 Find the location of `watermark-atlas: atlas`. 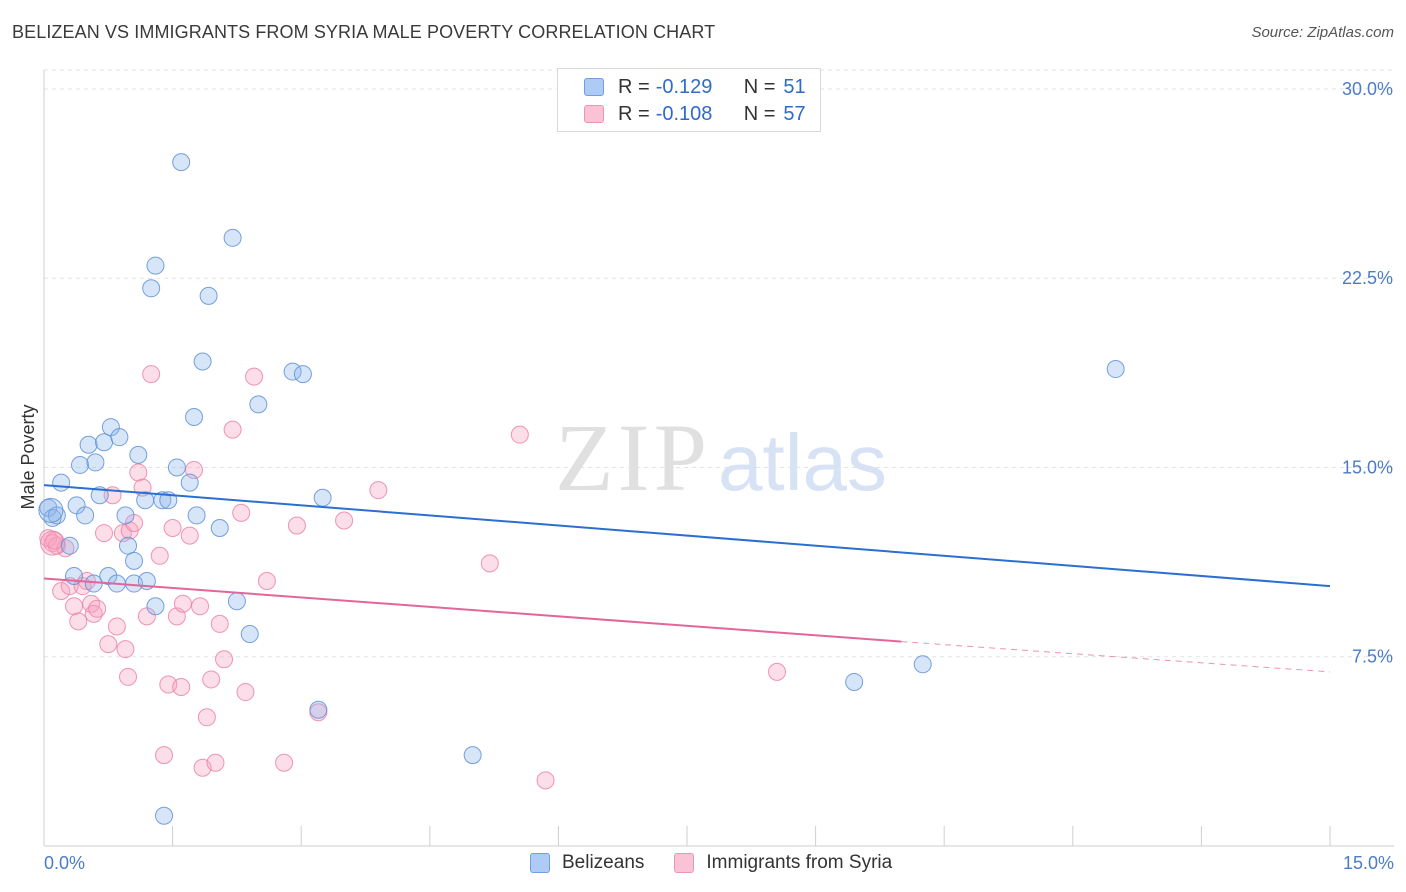

watermark-atlas: atlas is located at coordinates (802, 462).